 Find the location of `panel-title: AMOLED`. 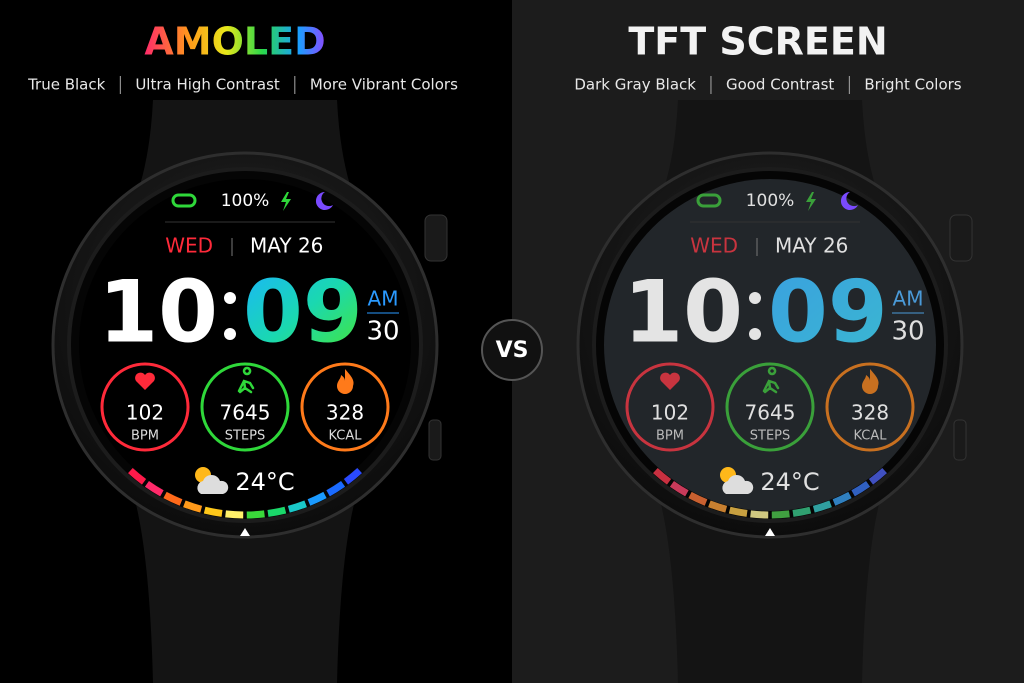

panel-title: AMOLED is located at coordinates (234, 42).